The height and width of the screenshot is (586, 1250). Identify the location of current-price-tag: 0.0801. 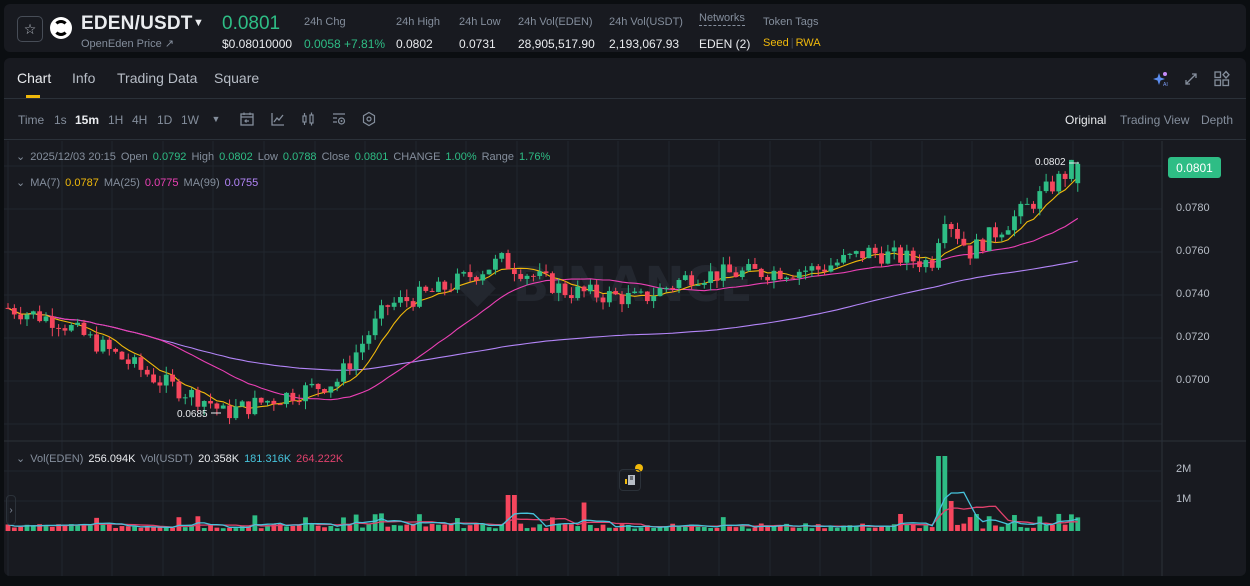
(1194, 167).